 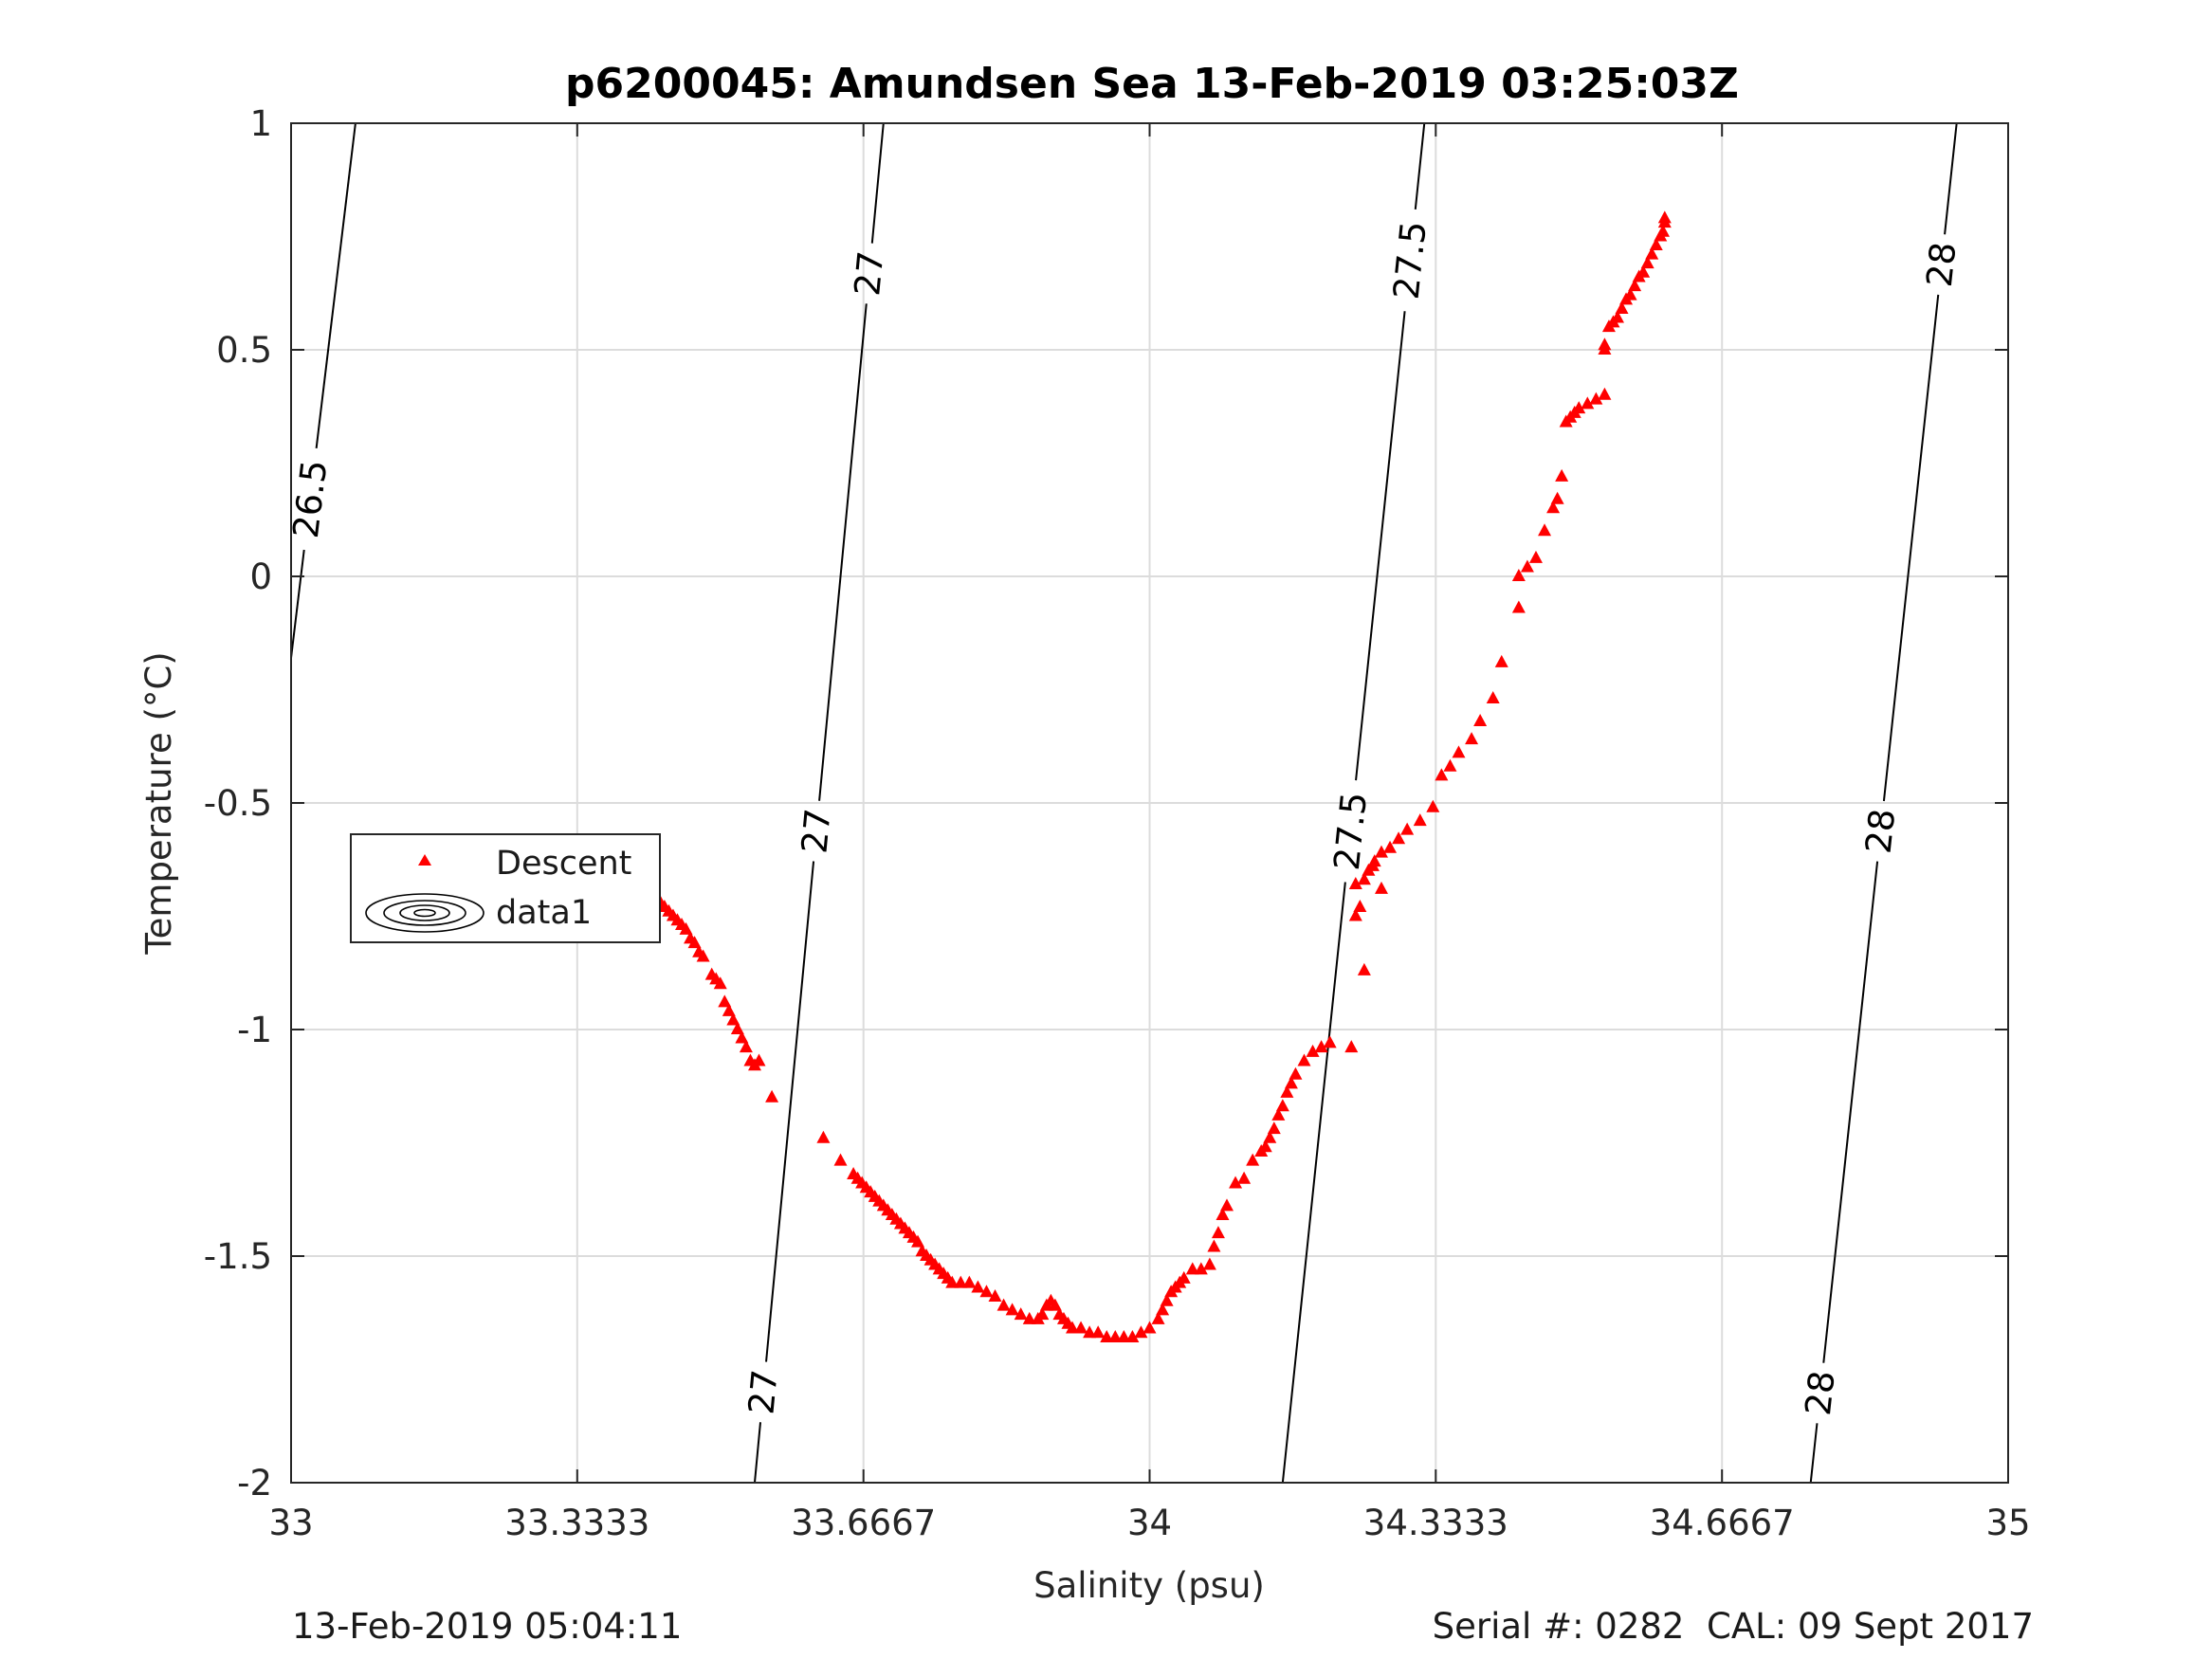 I want to click on legend-descent-marker, so click(x=424, y=860).